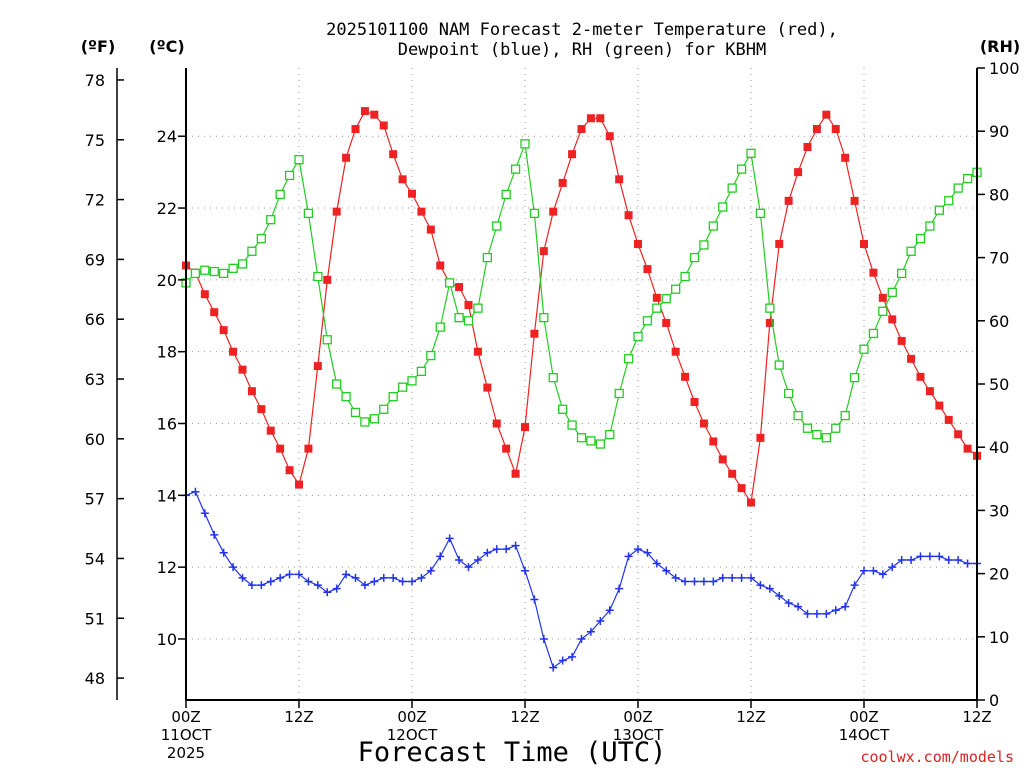 The height and width of the screenshot is (768, 1024). I want to click on rh-tick-label: 90, so click(999, 131).